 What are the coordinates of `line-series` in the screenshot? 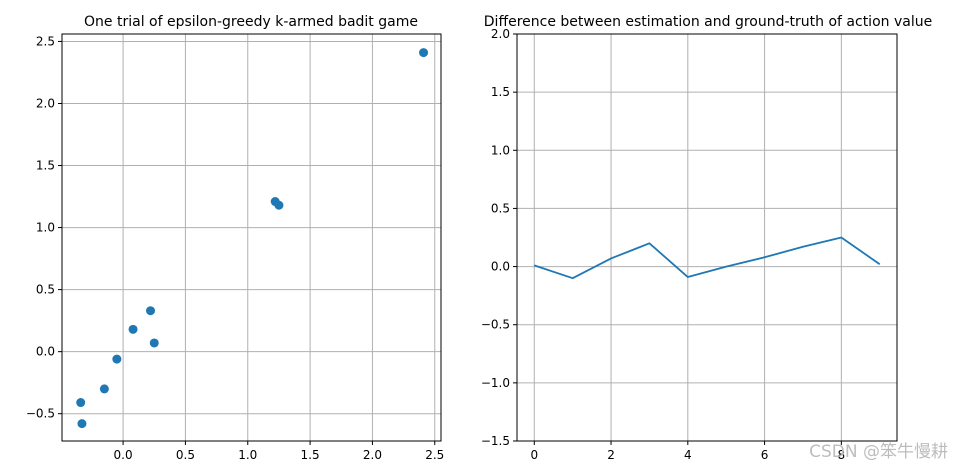 It's located at (707, 258).